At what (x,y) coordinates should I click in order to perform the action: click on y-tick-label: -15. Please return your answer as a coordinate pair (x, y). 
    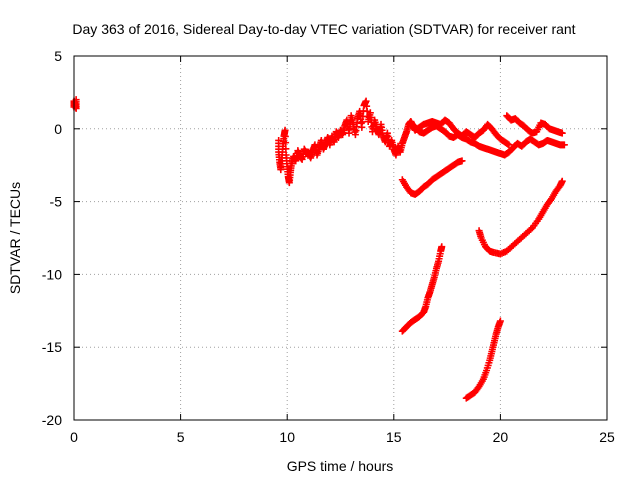
    Looking at the image, I should click on (52, 347).